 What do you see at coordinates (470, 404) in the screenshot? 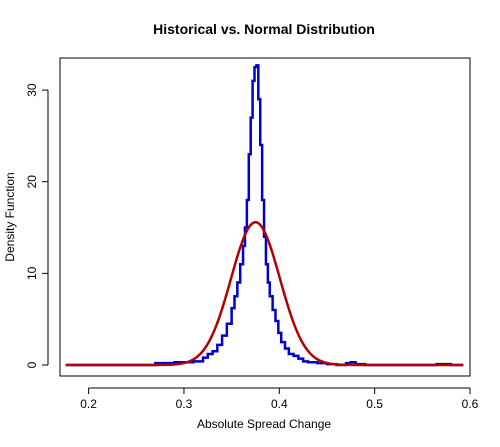
I see `x-tick-label: 0.6` at bounding box center [470, 404].